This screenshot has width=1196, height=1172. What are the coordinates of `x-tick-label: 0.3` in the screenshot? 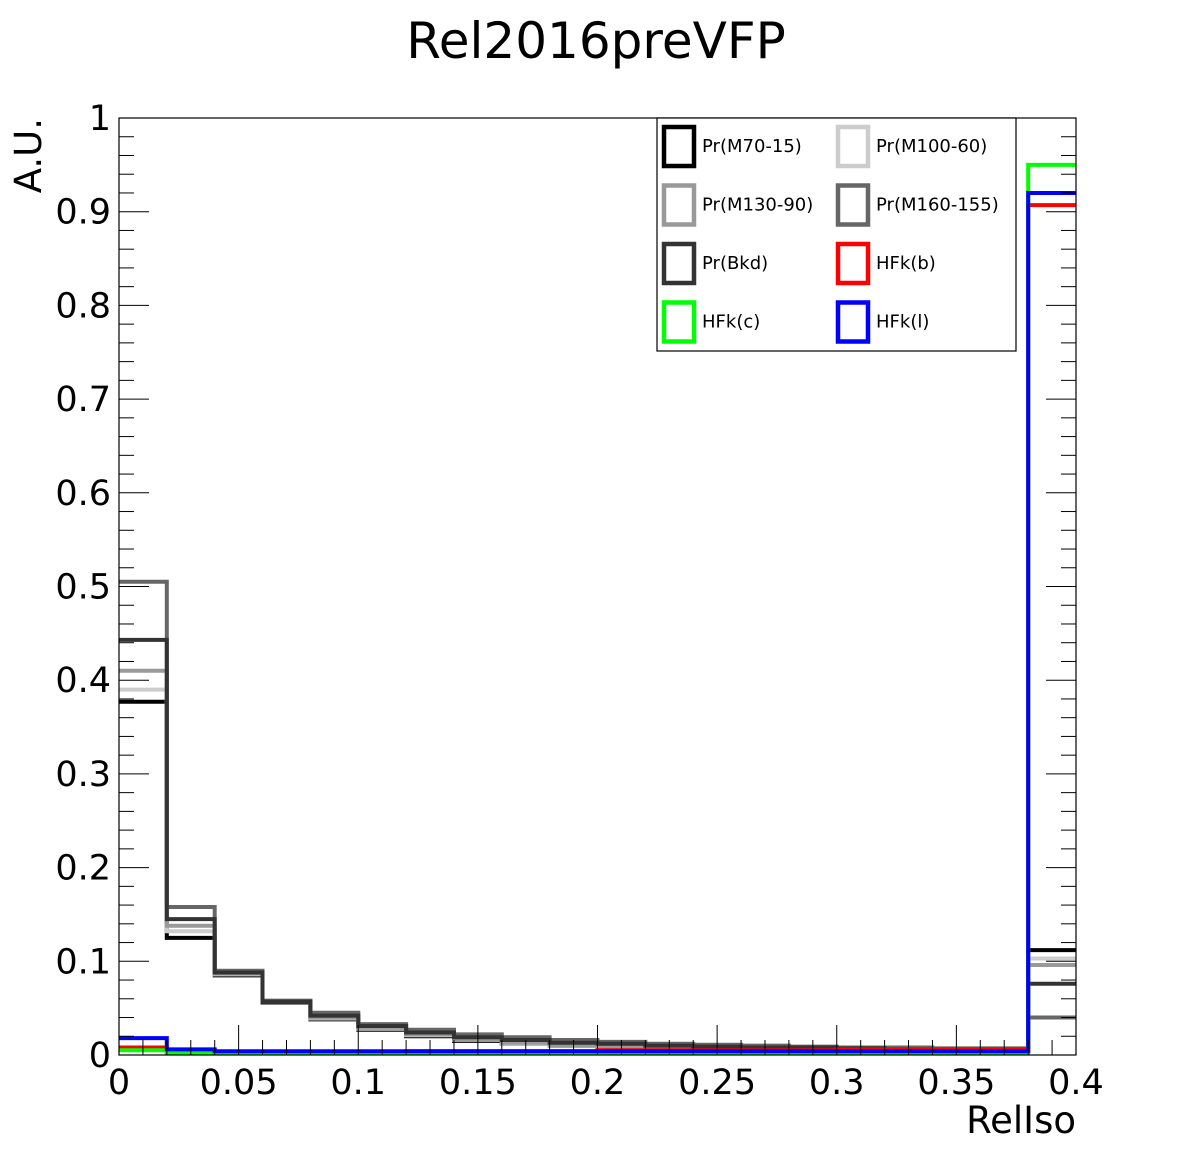 It's located at (837, 1083).